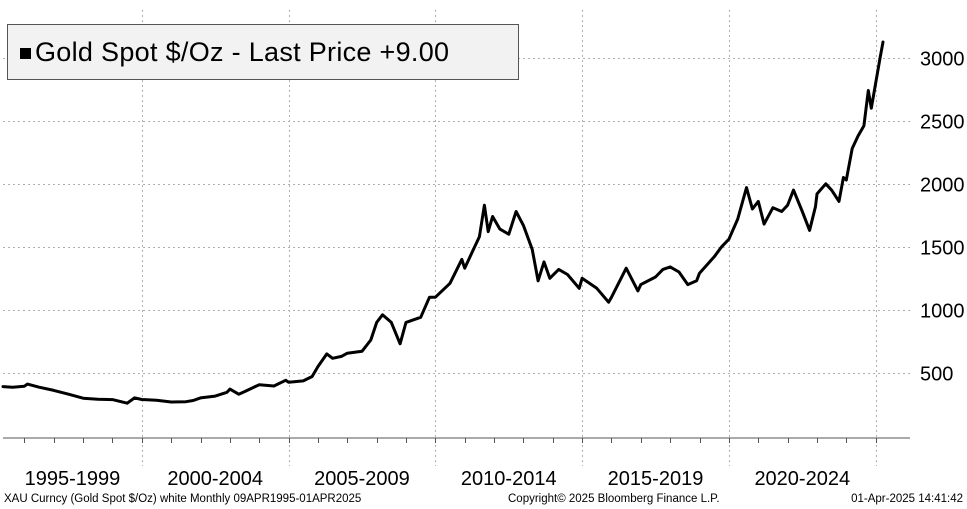 Image resolution: width=967 pixels, height=509 pixels. I want to click on y-tick-label: 3000, so click(942, 60).